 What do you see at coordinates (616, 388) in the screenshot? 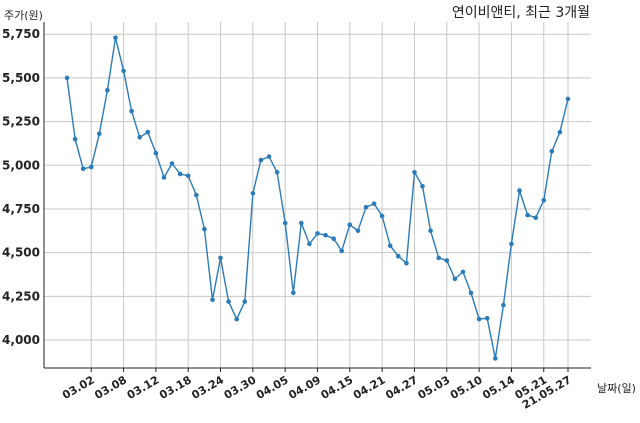
I see `x-axis-label: 날짜(일)` at bounding box center [616, 388].